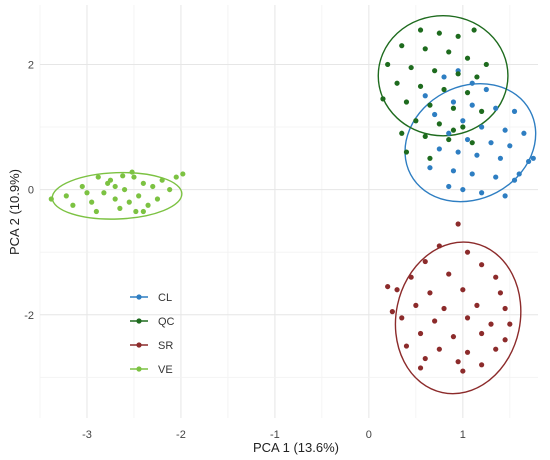  Describe the element at coordinates (458, 318) in the screenshot. I see `ellipse-sr` at that location.